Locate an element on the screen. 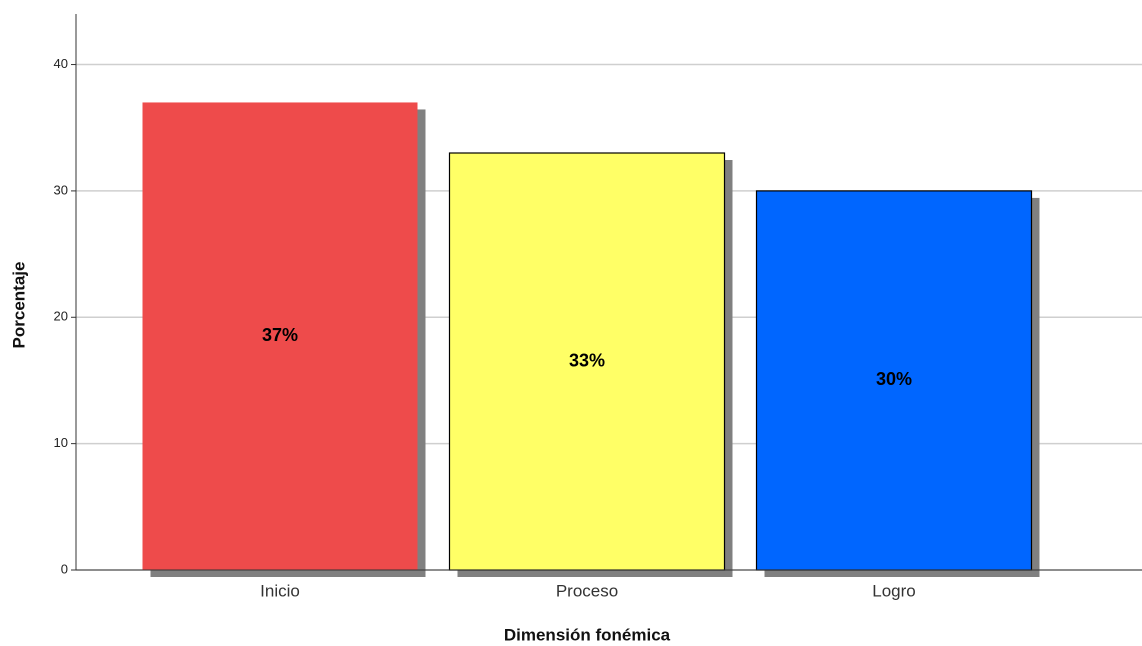  y-tick-label: 0 is located at coordinates (64, 568).